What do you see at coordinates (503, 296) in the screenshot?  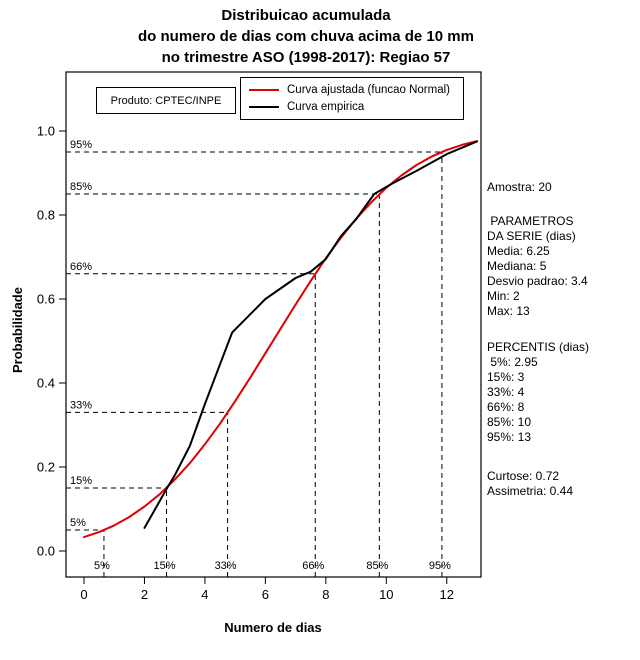 I see `stat-min: Min: 2` at bounding box center [503, 296].